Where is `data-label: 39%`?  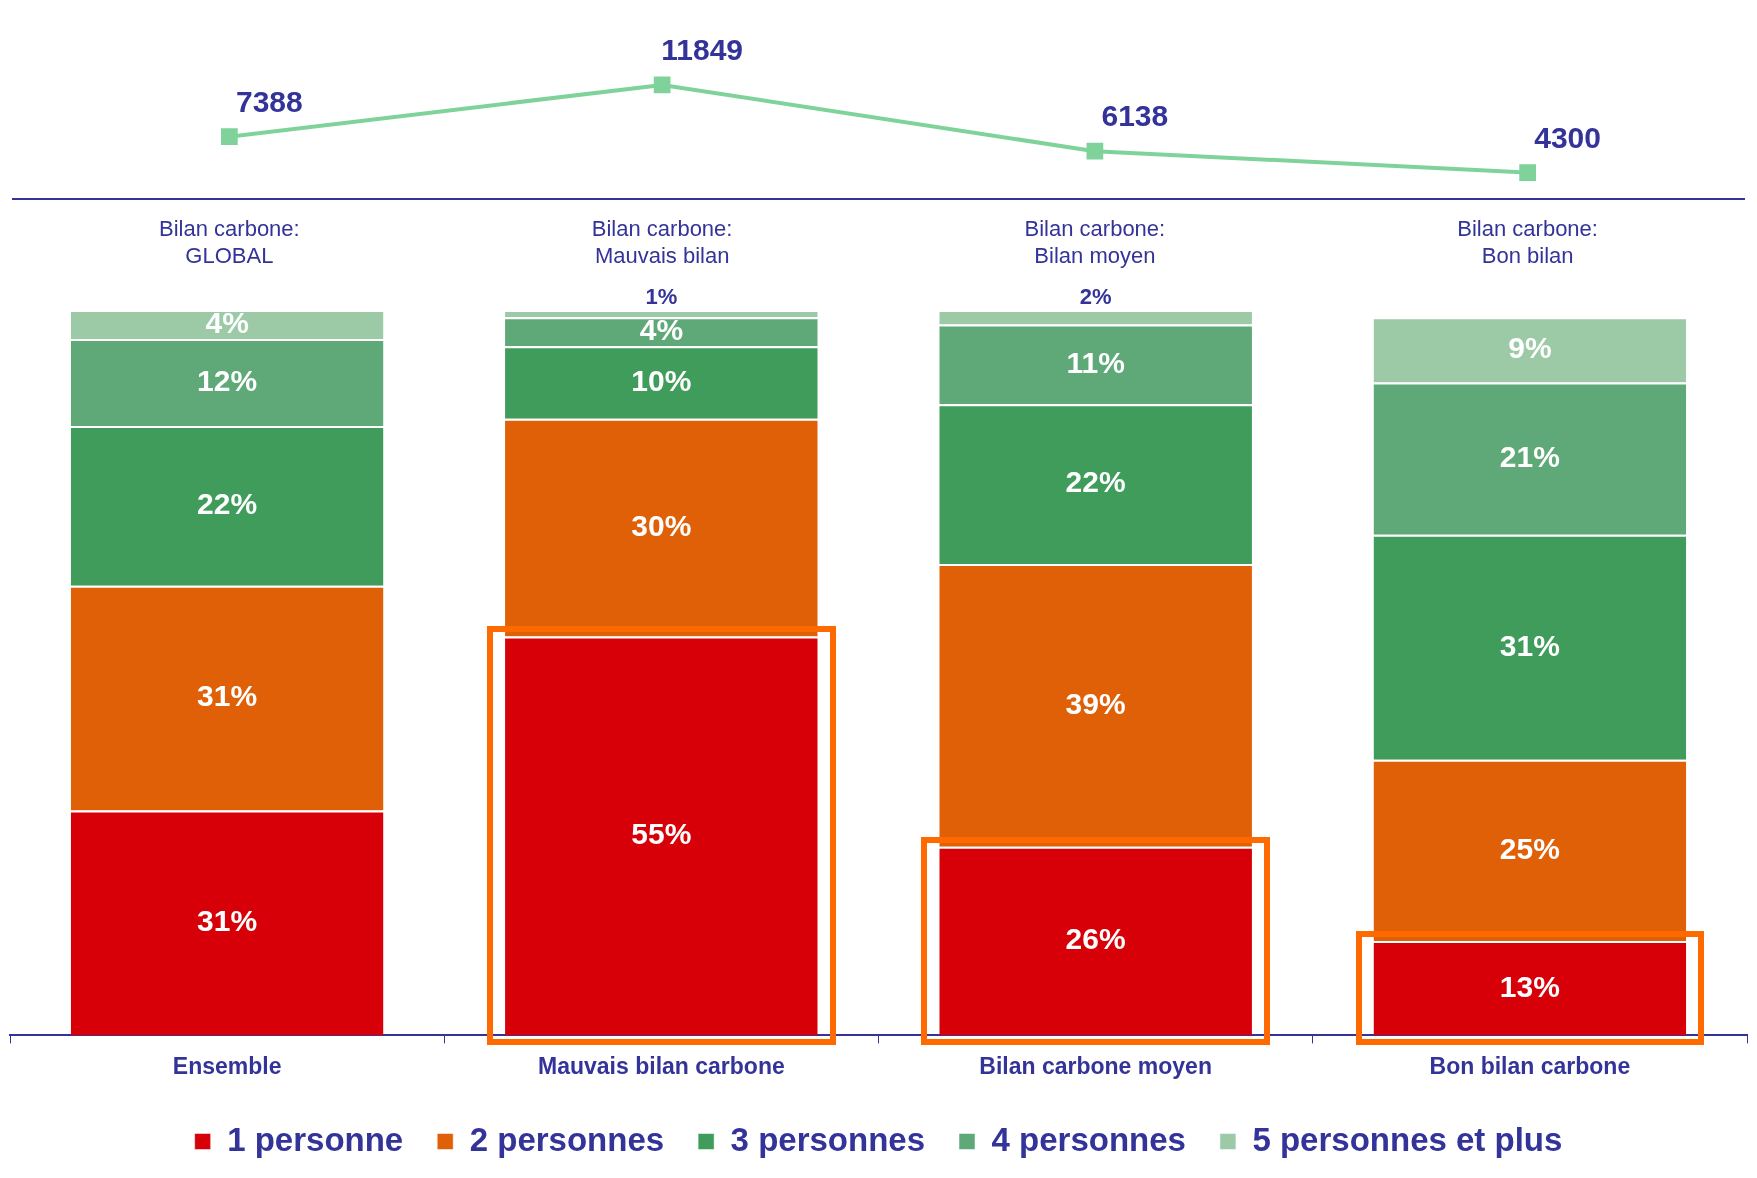
data-label: 39% is located at coordinates (1095, 703).